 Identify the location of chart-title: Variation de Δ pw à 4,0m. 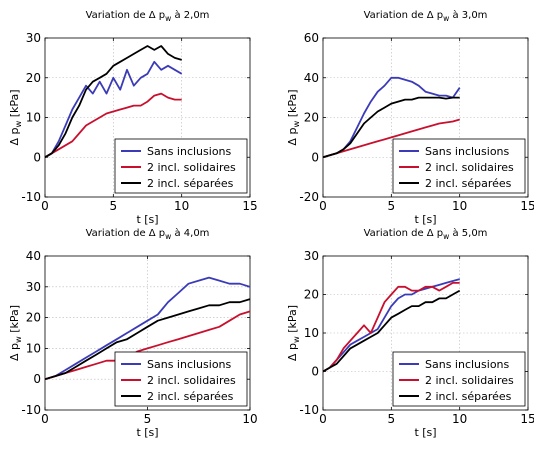
(148, 234).